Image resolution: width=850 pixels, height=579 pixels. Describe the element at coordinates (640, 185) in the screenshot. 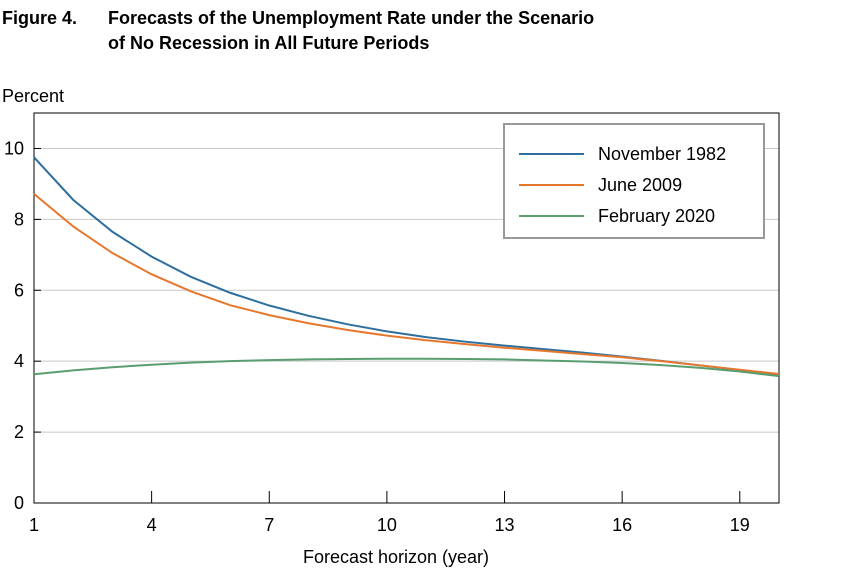

I see `legend-label: June 2009` at that location.